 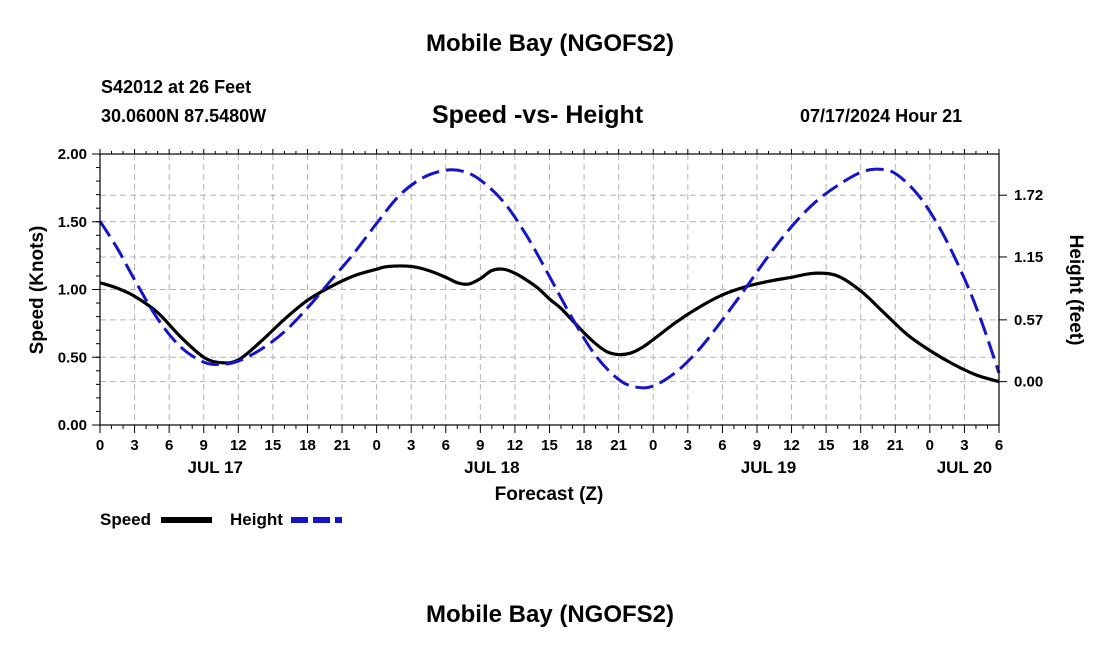 I want to click on date-label: JUL 19, so click(x=768, y=467).